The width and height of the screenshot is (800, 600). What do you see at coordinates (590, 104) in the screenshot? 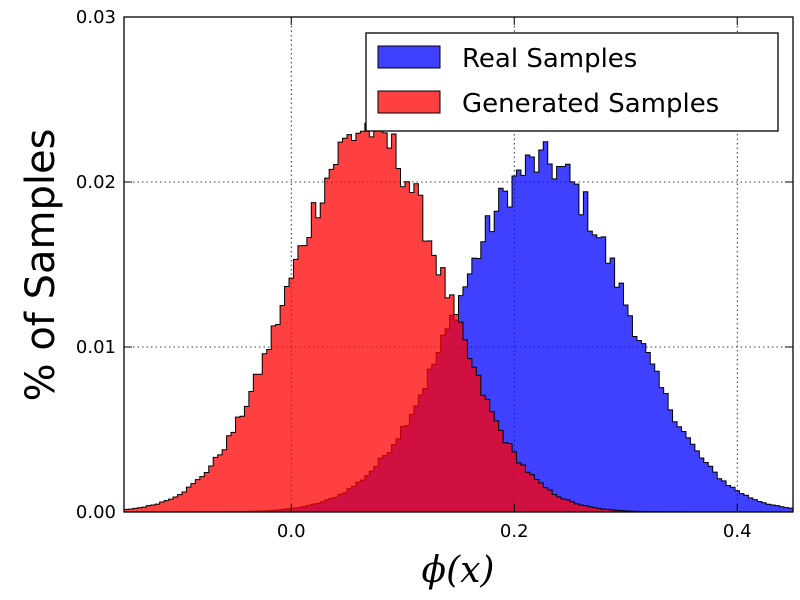
I see `legend-label-generated: Generated Samples` at bounding box center [590, 104].